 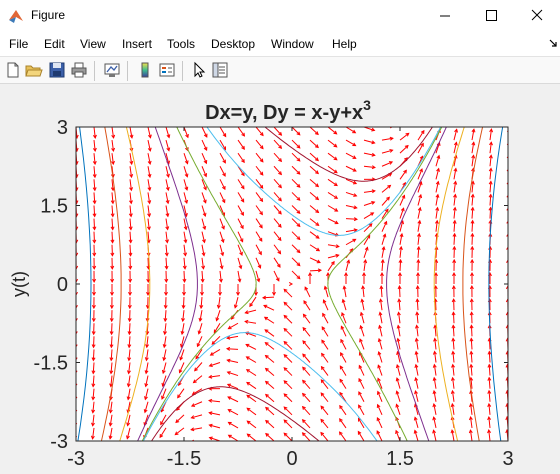 What do you see at coordinates (537, 16) in the screenshot?
I see `close-button` at bounding box center [537, 16].